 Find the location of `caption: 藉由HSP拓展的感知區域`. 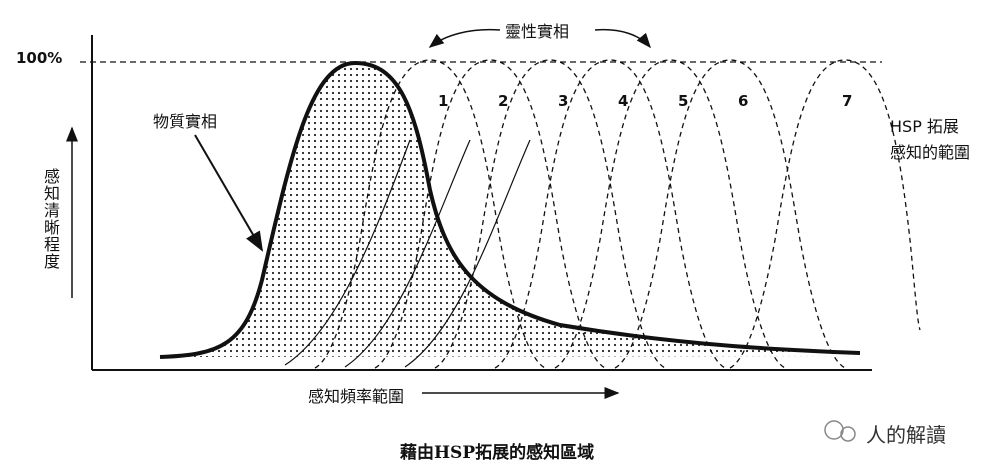

caption: 藉由HSP拓展的感知區域 is located at coordinates (497, 453).